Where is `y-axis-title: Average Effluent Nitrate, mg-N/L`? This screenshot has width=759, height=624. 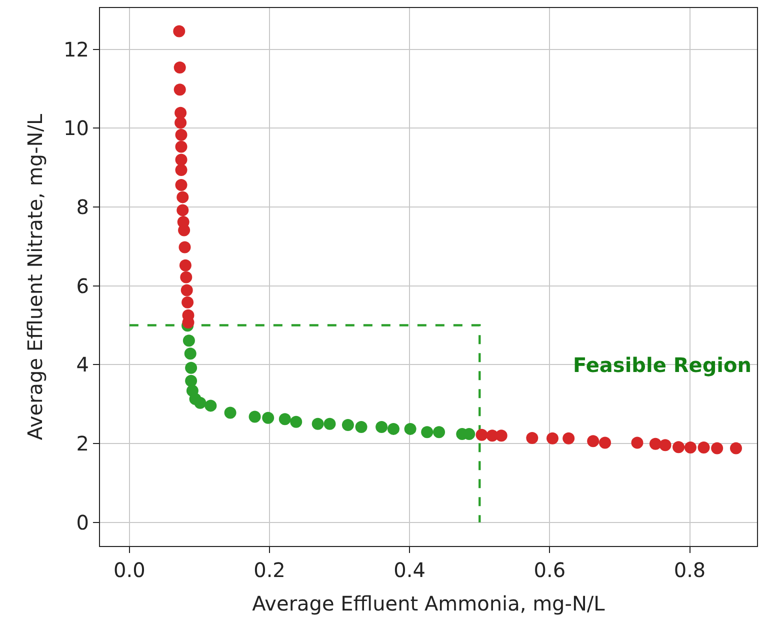 y-axis-title: Average Effluent Nitrate, mg-N/L is located at coordinates (35, 276).